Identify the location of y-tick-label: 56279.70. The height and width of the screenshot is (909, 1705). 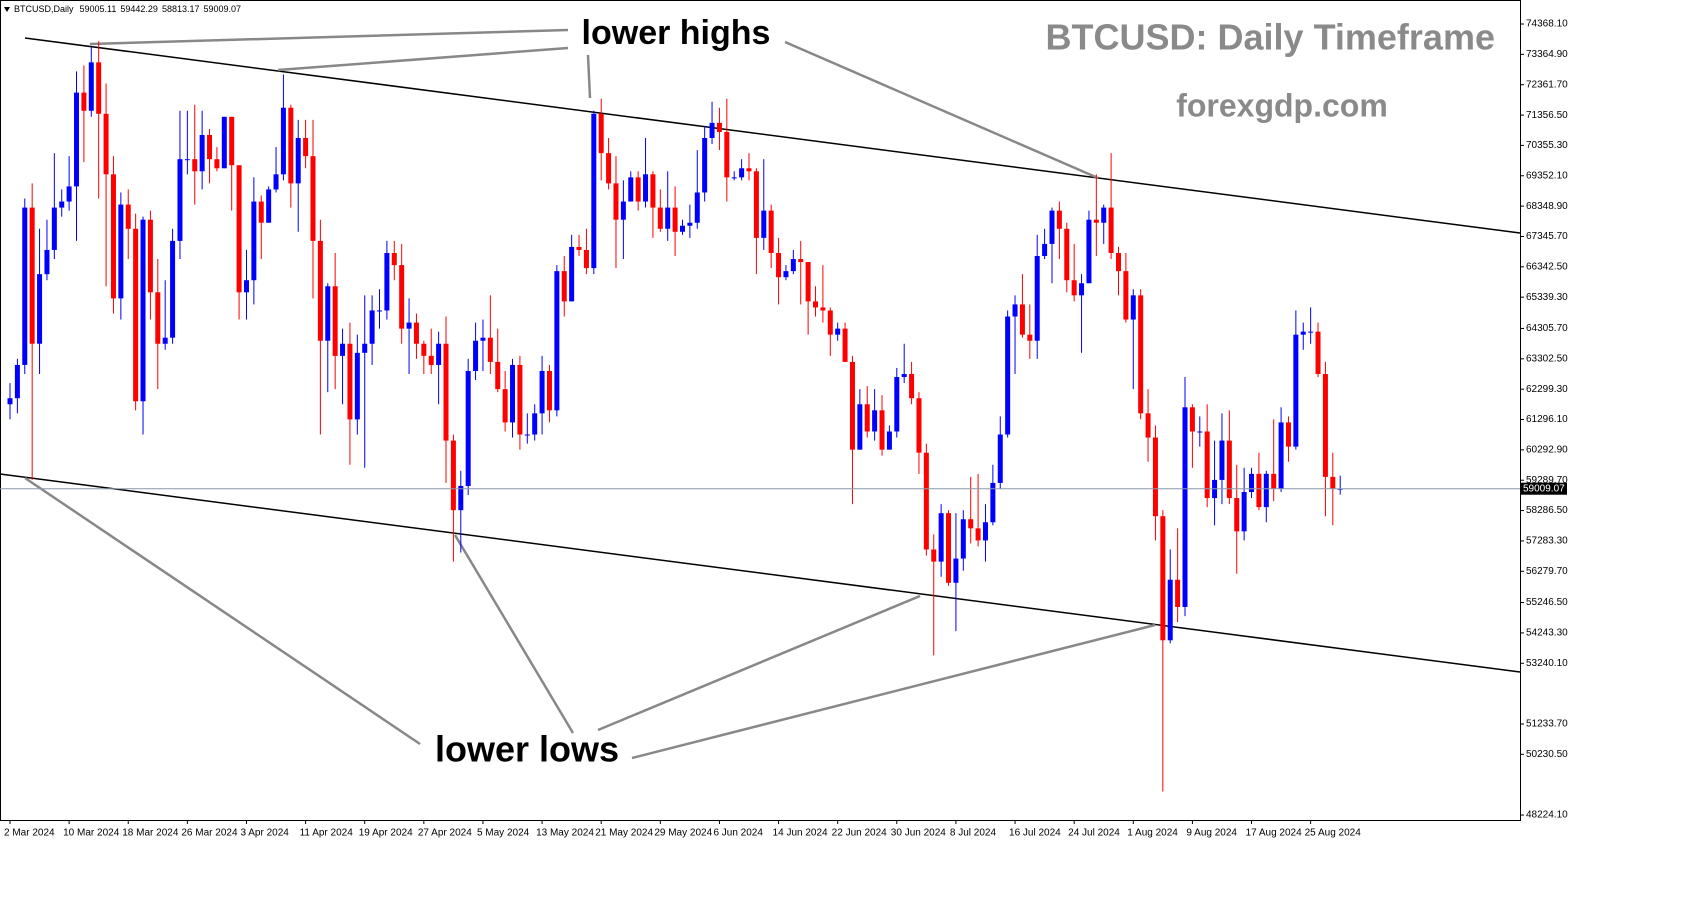
(1547, 571).